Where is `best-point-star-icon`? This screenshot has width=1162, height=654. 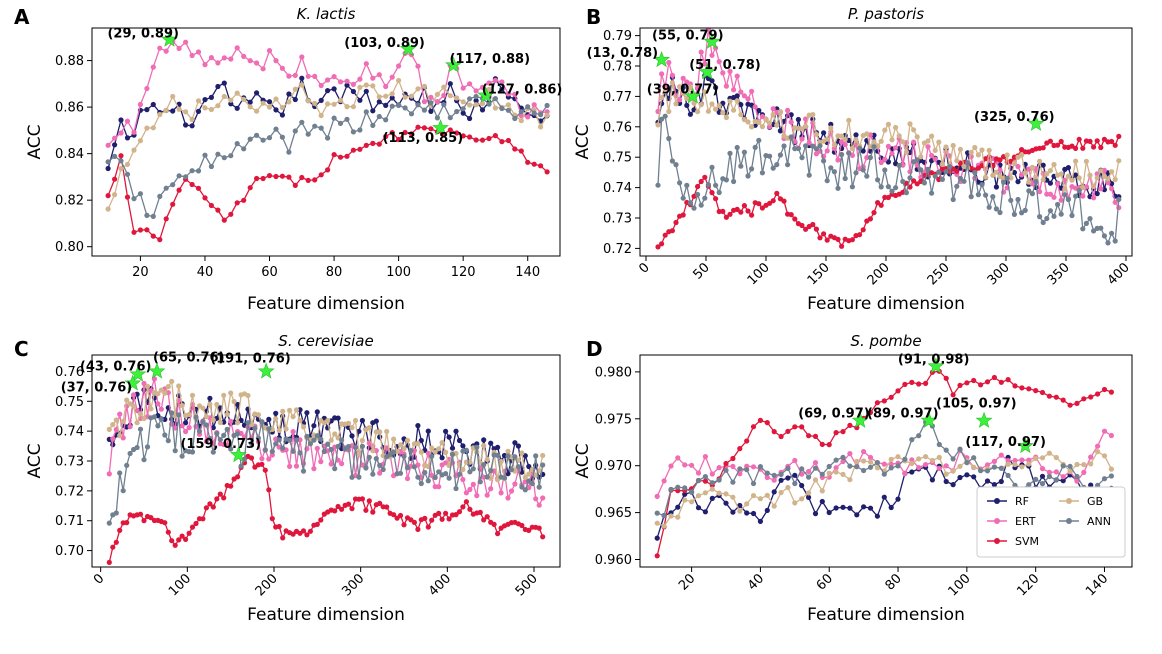
best-point-star-icon is located at coordinates (441, 127).